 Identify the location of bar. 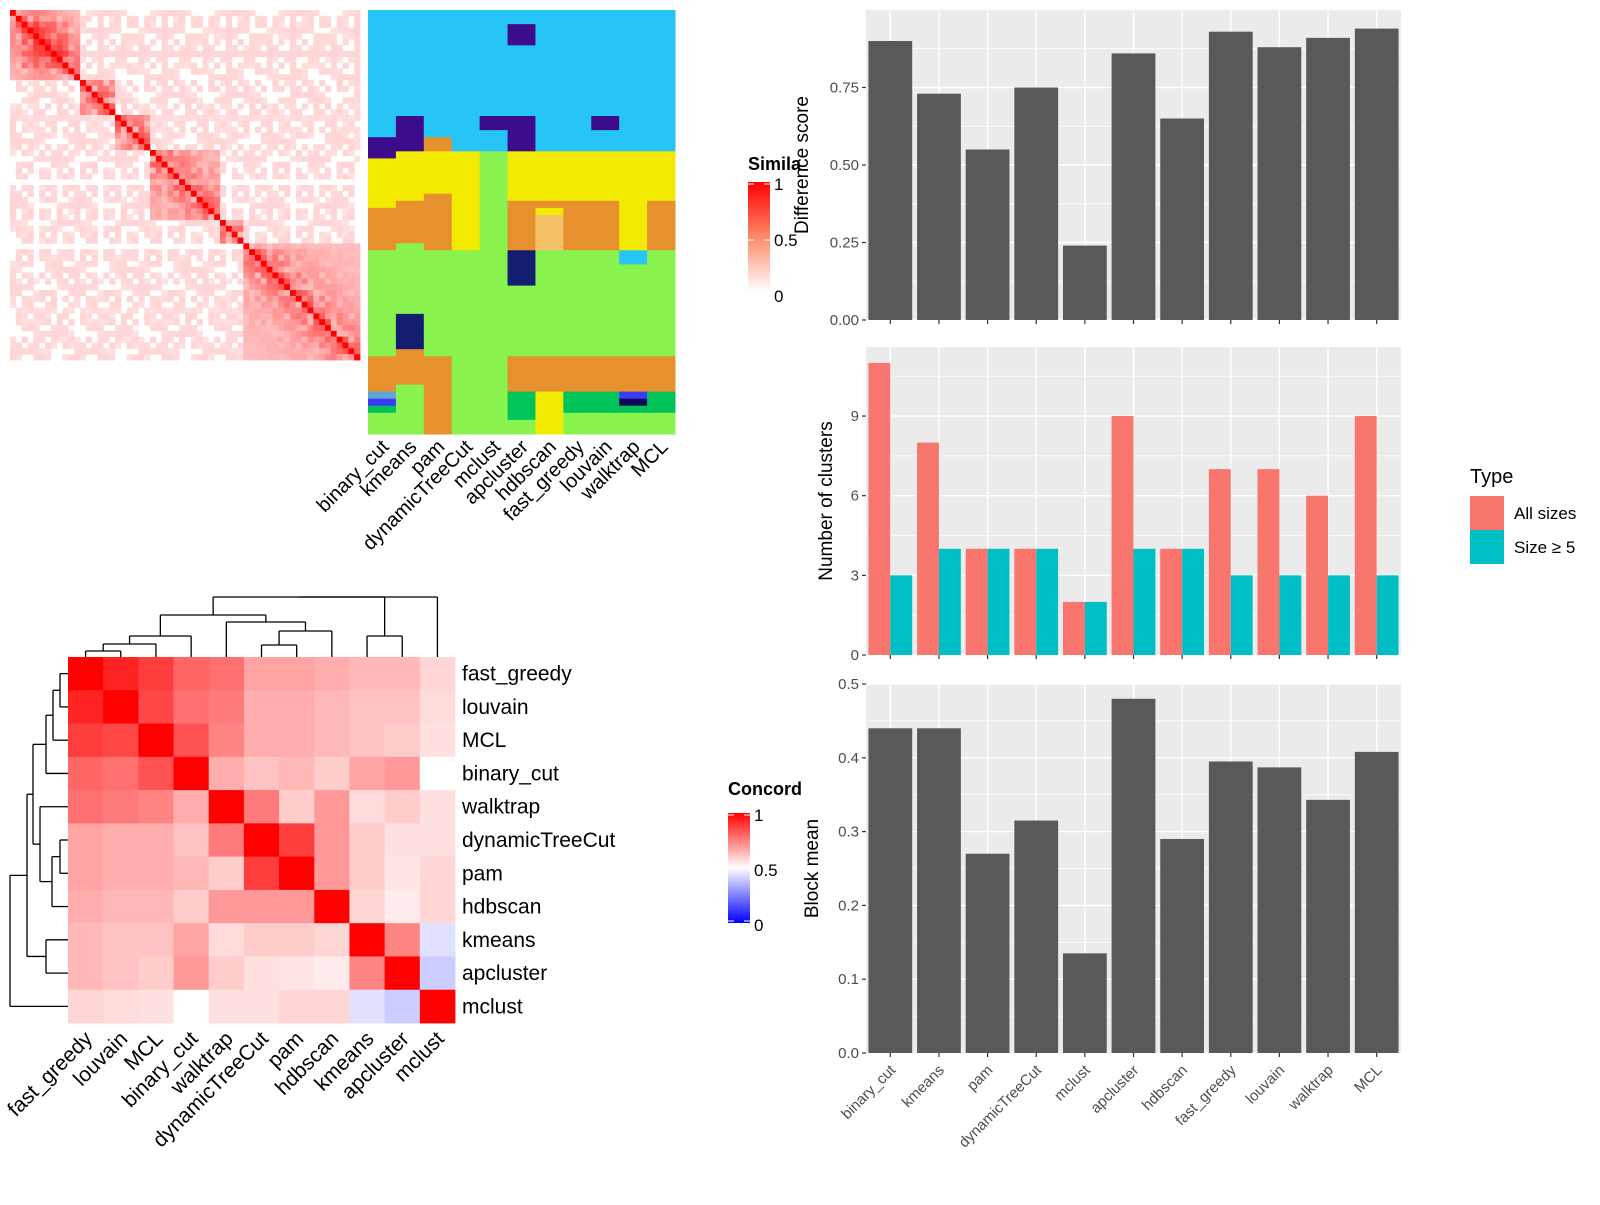
(1073, 628).